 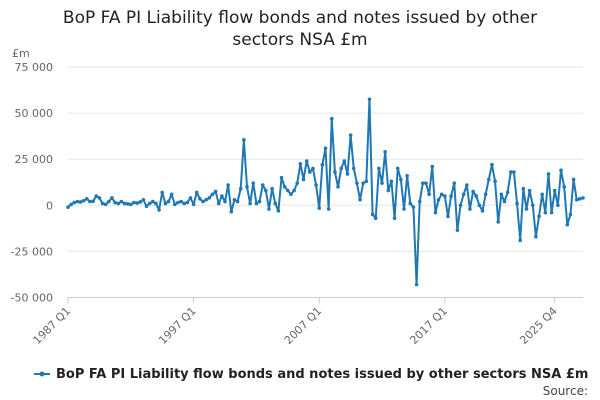 I want to click on y-axis-ticks: 75 000 50 000 25 000 0 -25 000 -50 000, so click(x=32, y=183).